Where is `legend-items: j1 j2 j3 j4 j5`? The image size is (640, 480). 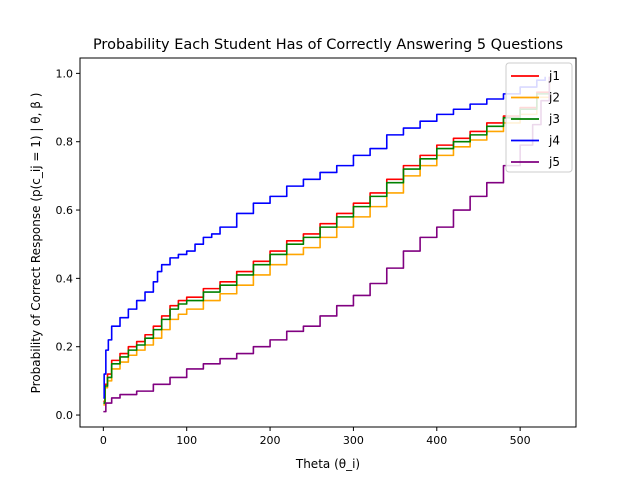
legend-items: j1 j2 j3 j4 j5 is located at coordinates (535, 119).